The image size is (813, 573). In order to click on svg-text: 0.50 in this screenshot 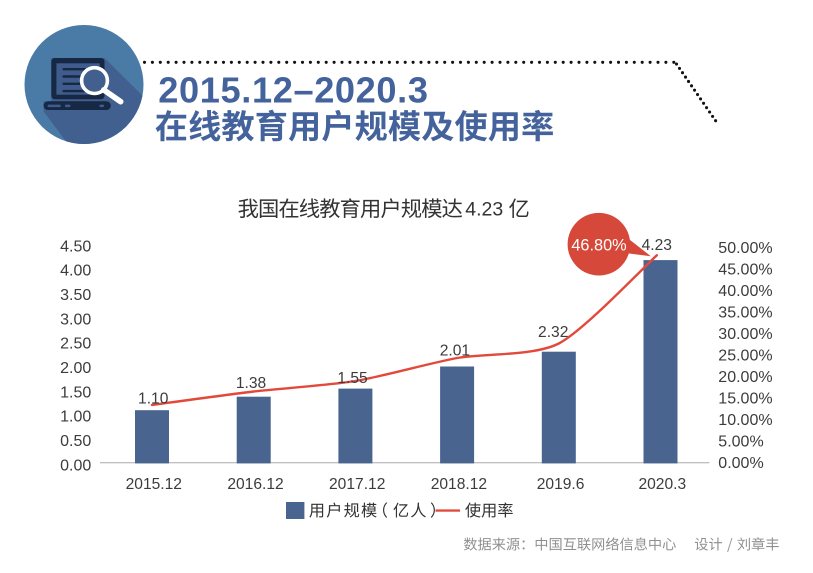, I will do `click(75, 441)`.